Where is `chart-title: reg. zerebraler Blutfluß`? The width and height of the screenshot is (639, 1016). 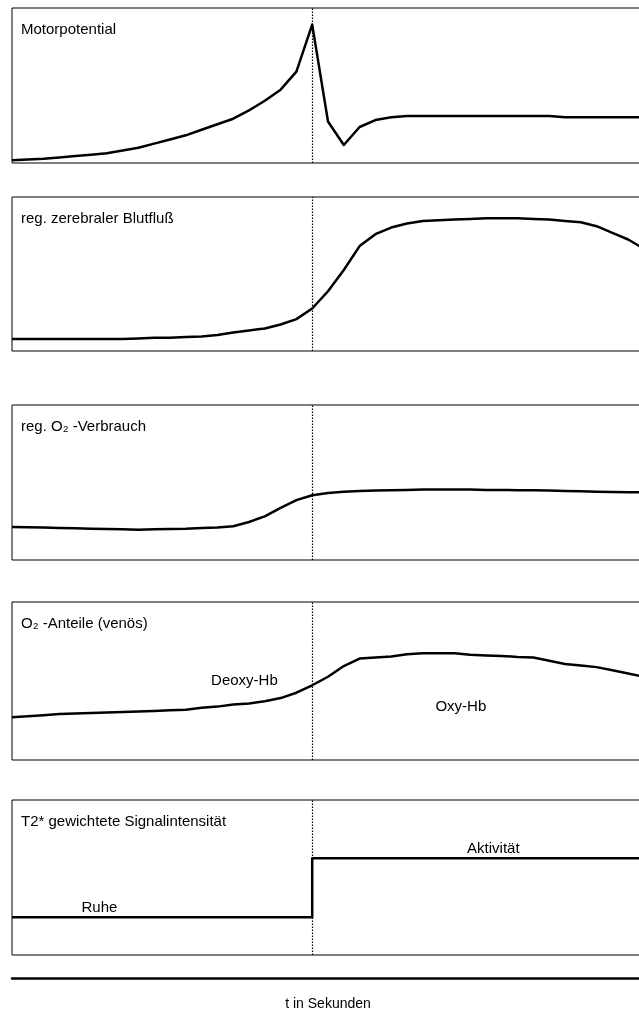
chart-title: reg. zerebraler Blutfluß is located at coordinates (97, 217).